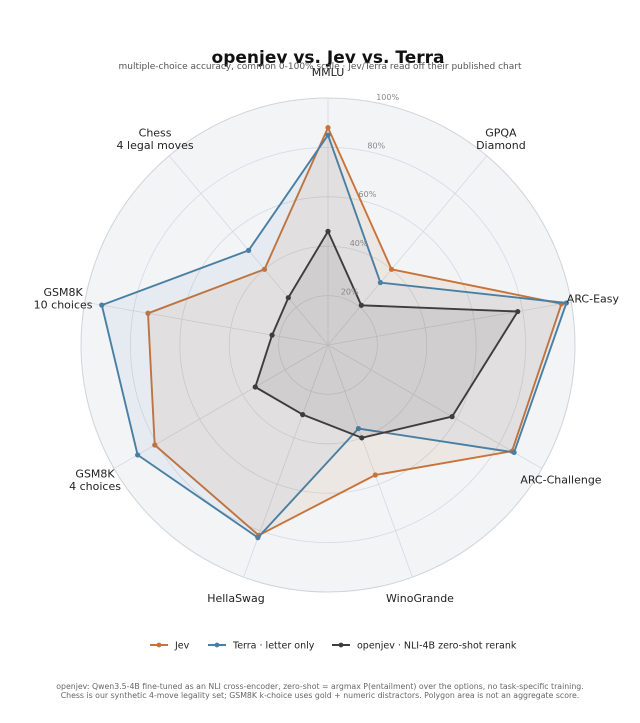 Image resolution: width=640 pixels, height=723 pixels. Describe the element at coordinates (155, 140) in the screenshot. I see `axis-label-8: Chess 4 legal moves` at that location.